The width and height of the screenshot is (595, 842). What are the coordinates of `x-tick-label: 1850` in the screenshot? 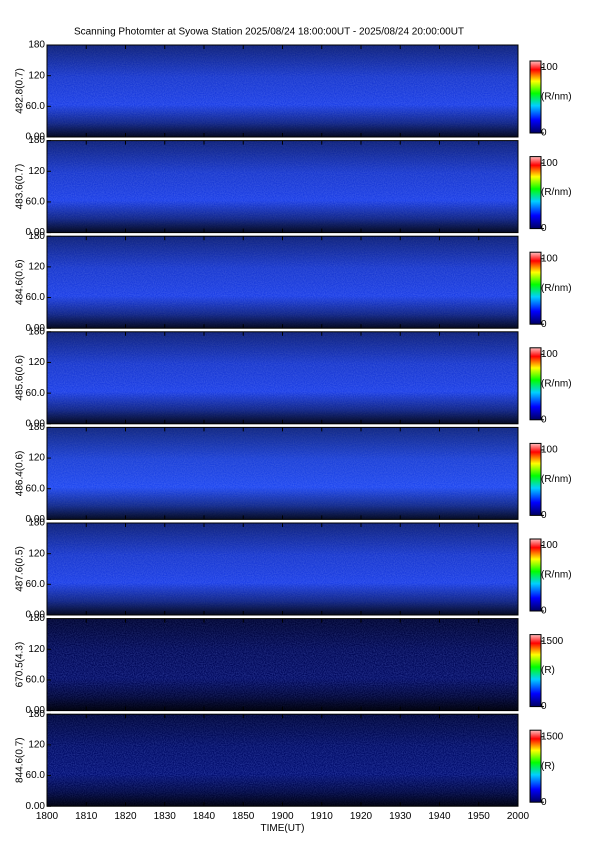 It's located at (243, 816).